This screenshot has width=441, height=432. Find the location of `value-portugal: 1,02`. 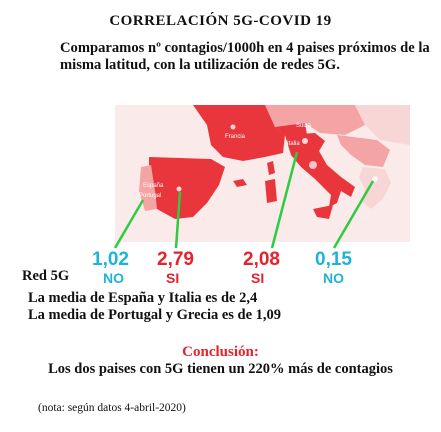

value-portugal: 1,02 is located at coordinates (110, 259).